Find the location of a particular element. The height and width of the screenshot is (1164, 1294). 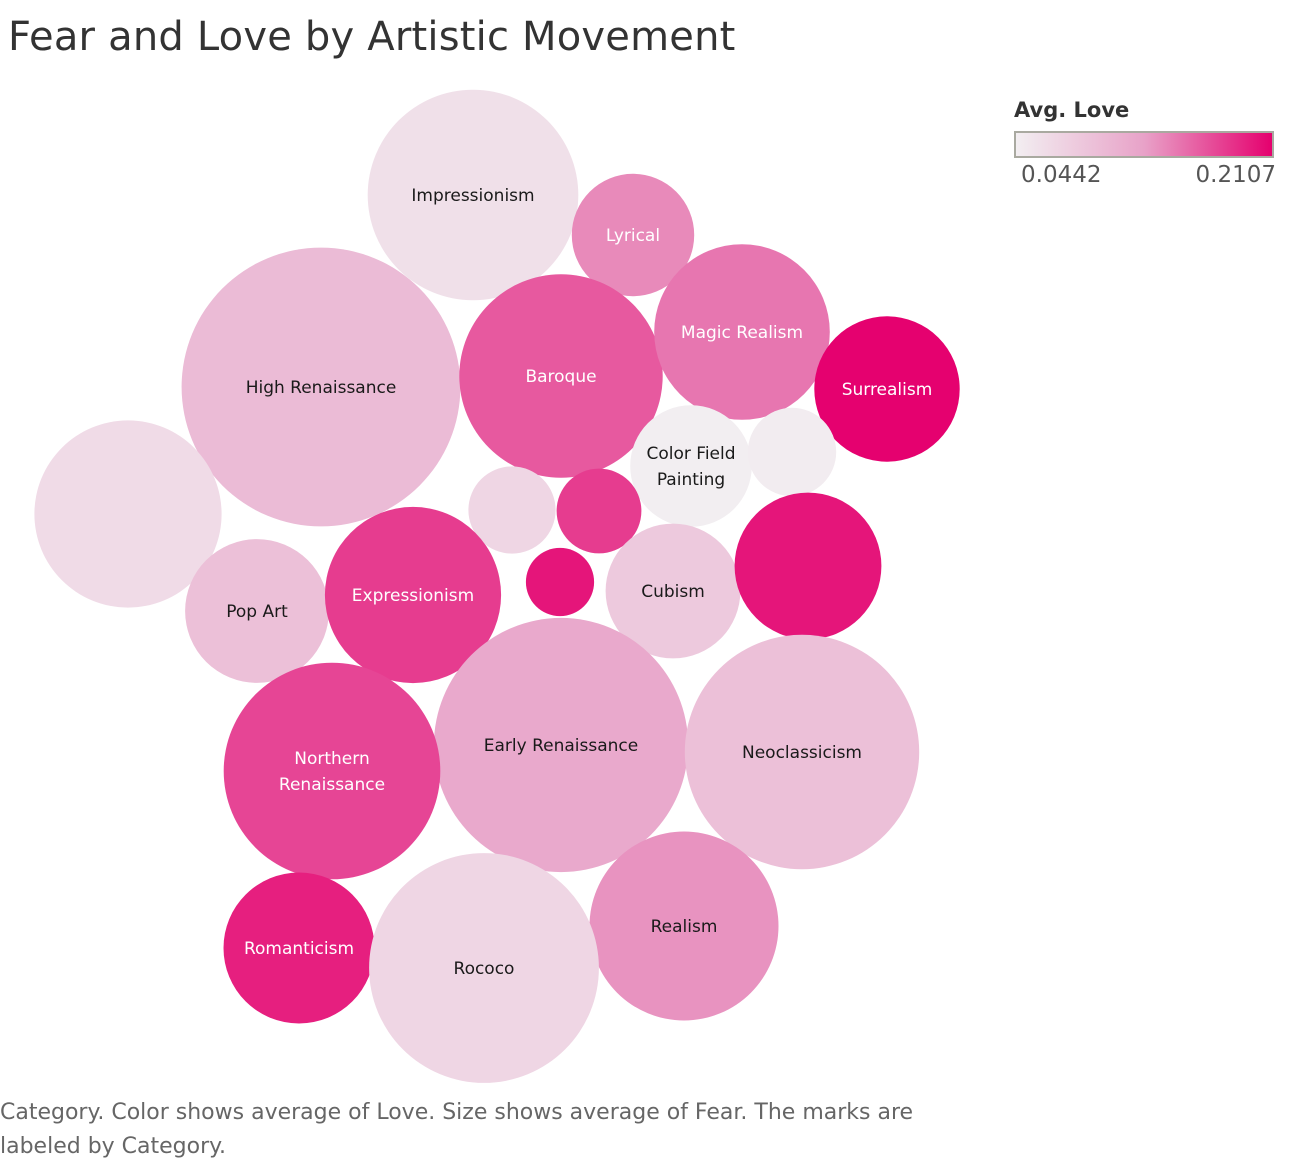

legend-gradient-bar is located at coordinates (1144, 144).